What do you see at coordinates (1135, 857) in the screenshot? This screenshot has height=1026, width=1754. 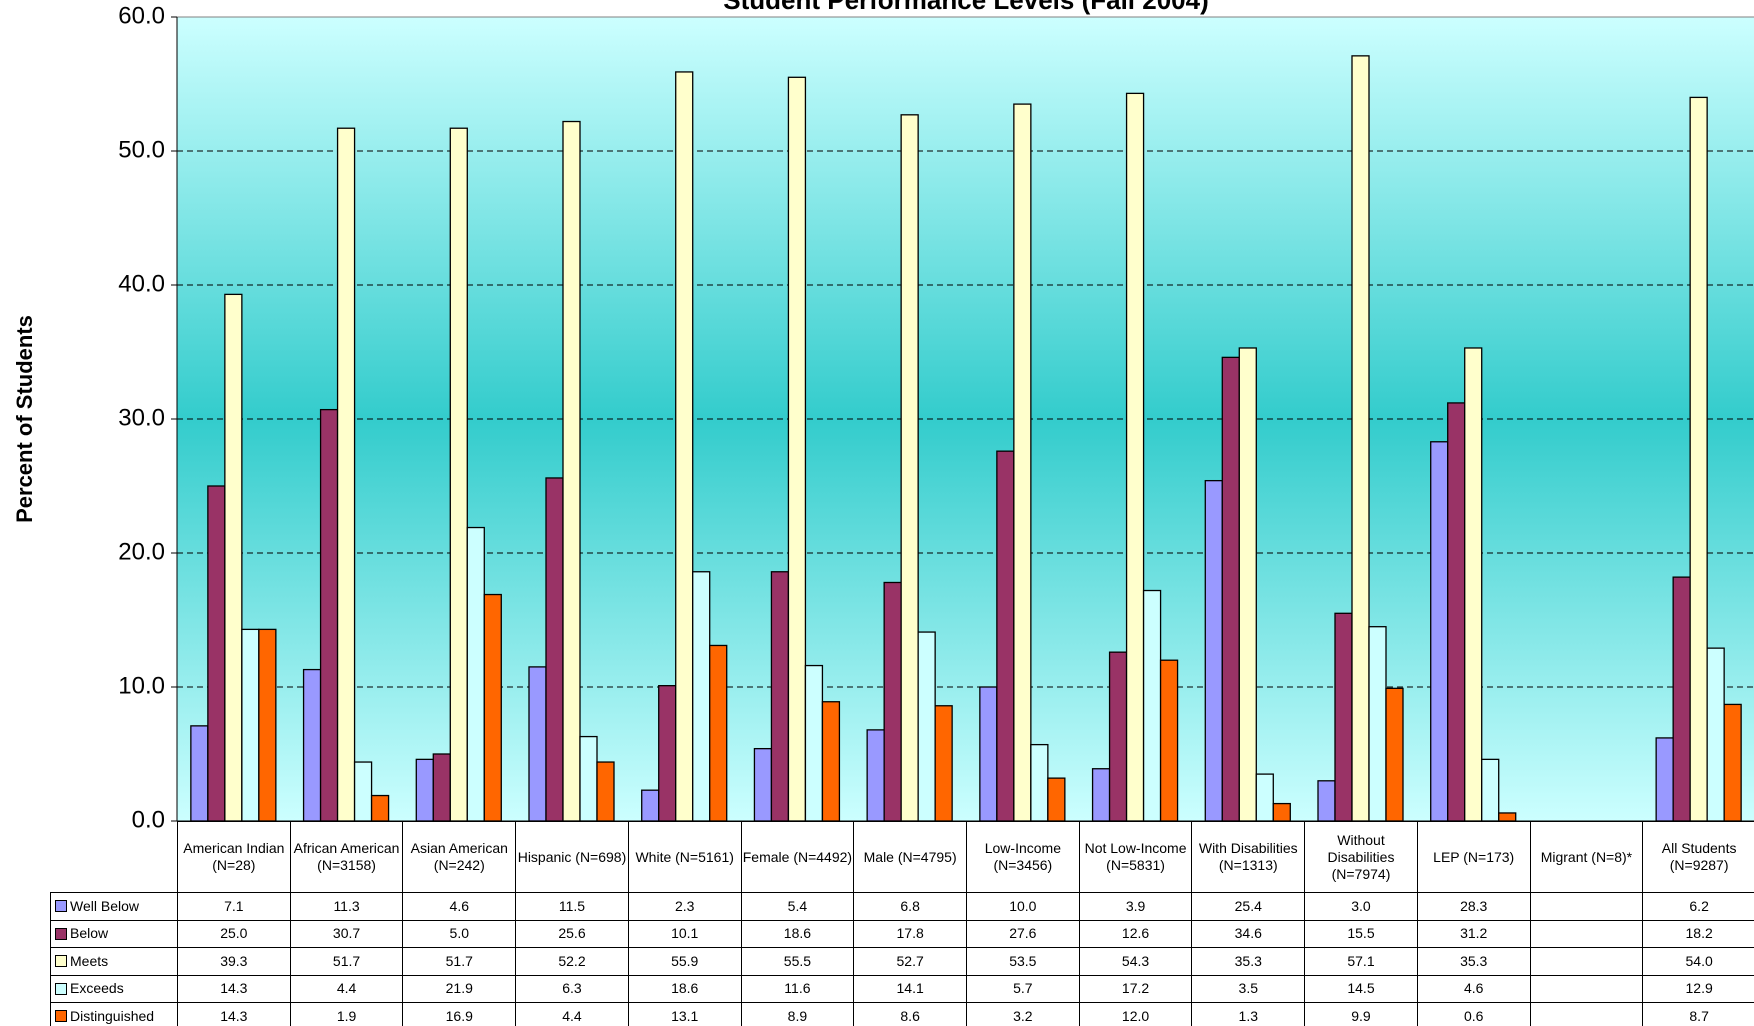 I see `category-label: Not Low-Income (N=5831)` at bounding box center [1135, 857].